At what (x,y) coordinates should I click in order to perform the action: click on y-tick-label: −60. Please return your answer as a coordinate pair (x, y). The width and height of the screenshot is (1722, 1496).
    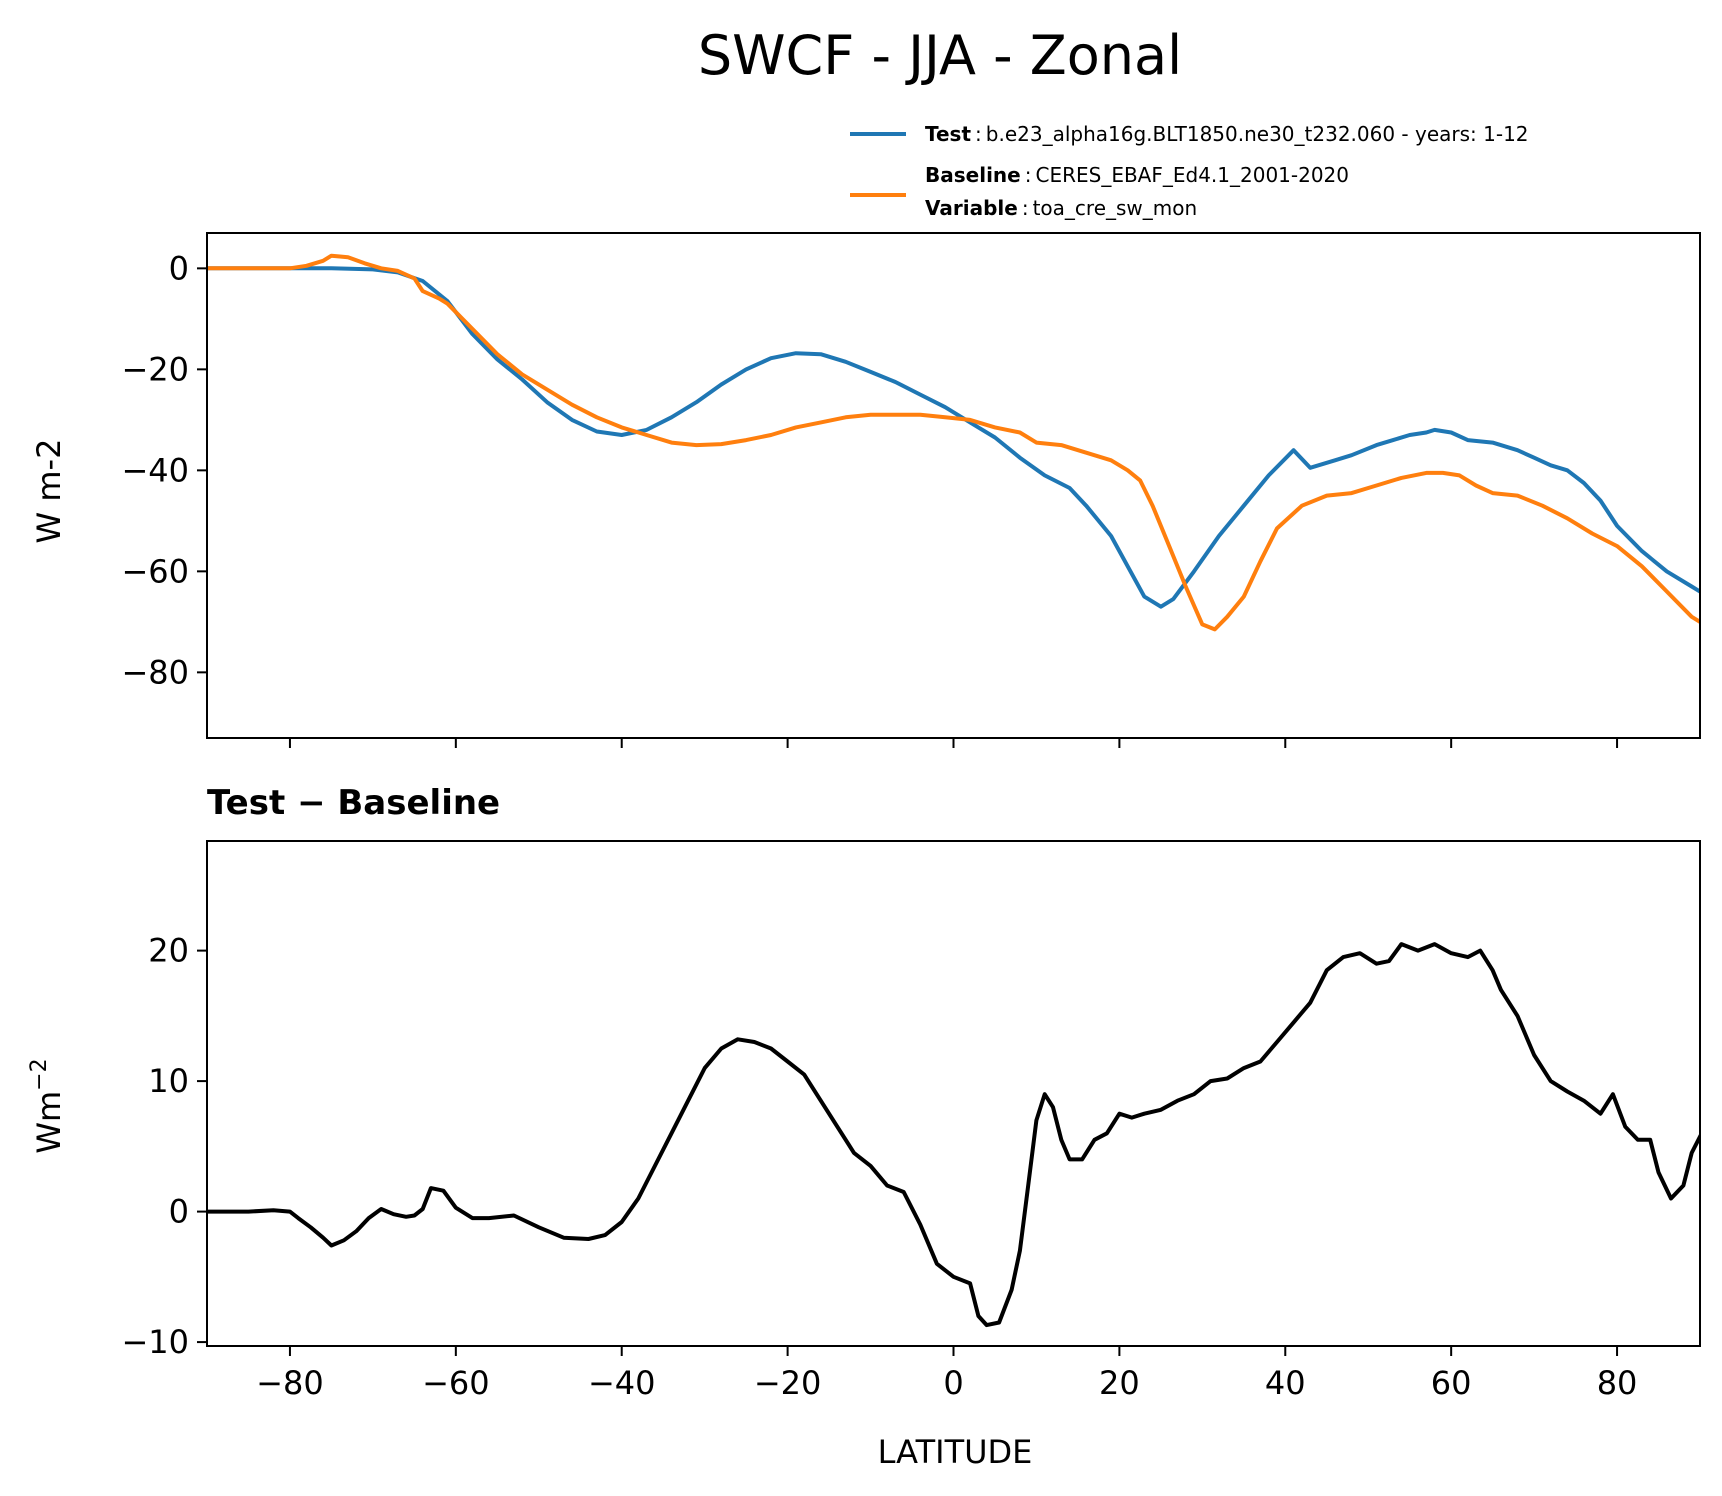
    Looking at the image, I should click on (155, 571).